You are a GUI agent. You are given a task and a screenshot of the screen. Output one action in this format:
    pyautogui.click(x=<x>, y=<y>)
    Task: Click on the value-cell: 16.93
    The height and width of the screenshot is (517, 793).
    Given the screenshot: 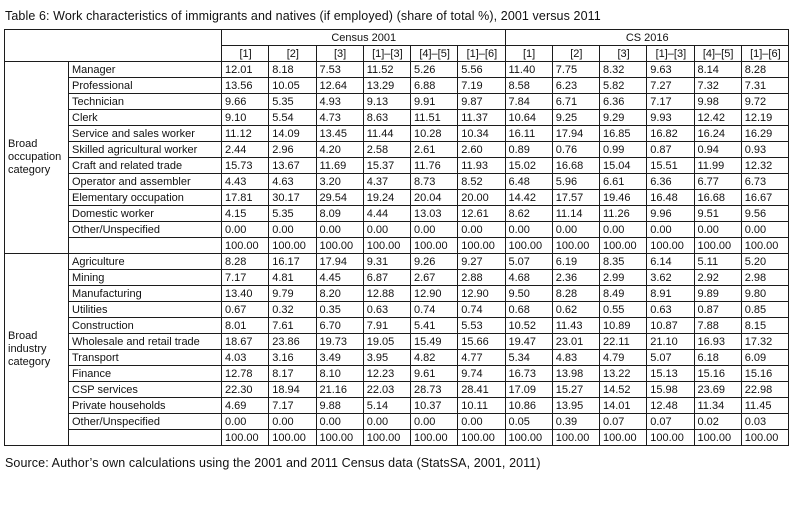 What is the action you would take?
    pyautogui.click(x=717, y=341)
    